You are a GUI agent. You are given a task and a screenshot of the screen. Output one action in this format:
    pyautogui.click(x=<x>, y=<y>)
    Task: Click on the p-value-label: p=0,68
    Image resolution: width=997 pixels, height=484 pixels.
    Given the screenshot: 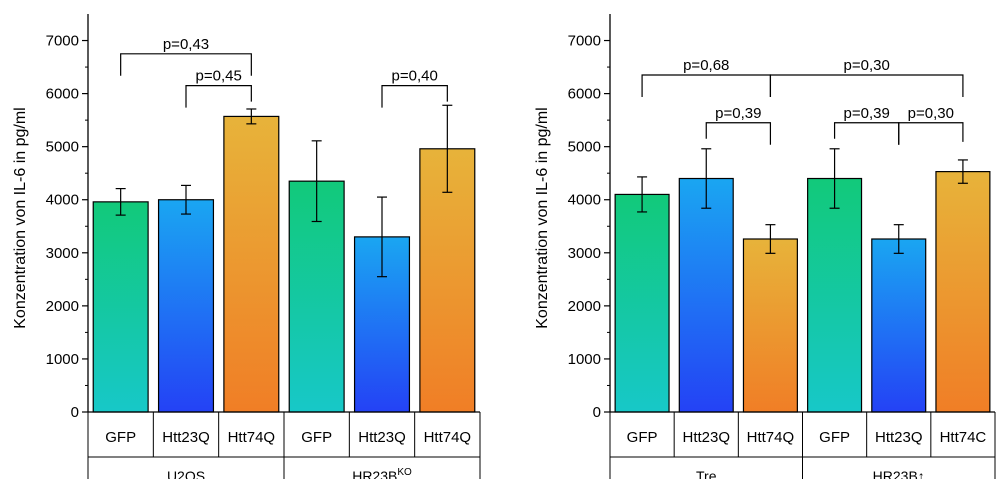 What is the action you would take?
    pyautogui.click(x=706, y=65)
    